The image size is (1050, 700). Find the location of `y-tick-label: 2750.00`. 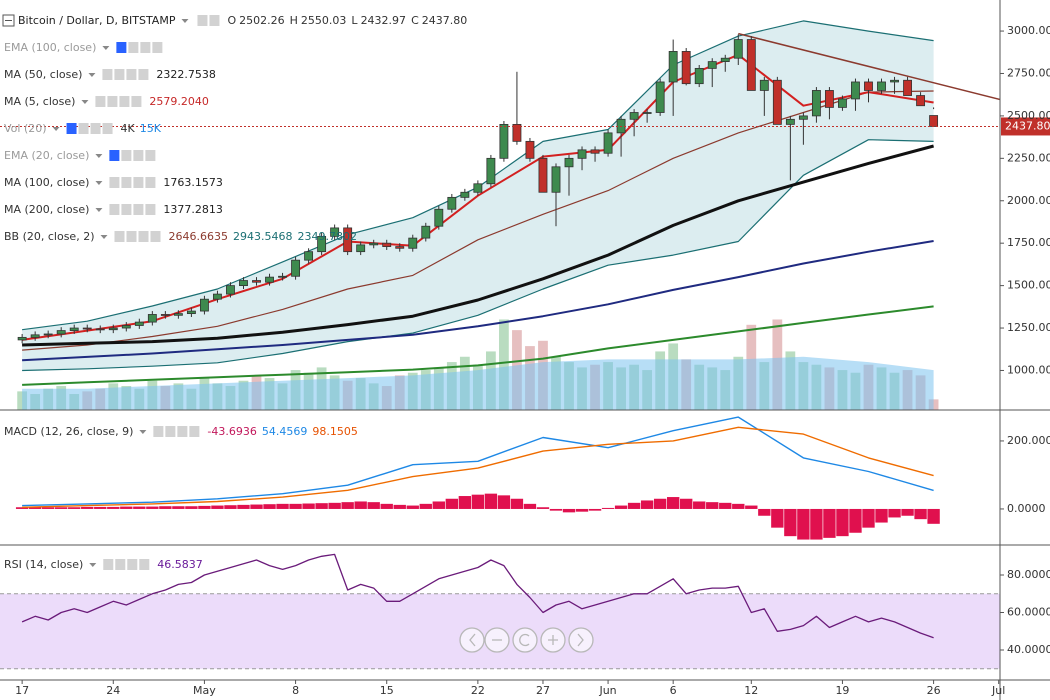

y-tick-label: 2750.00 is located at coordinates (1028, 72).